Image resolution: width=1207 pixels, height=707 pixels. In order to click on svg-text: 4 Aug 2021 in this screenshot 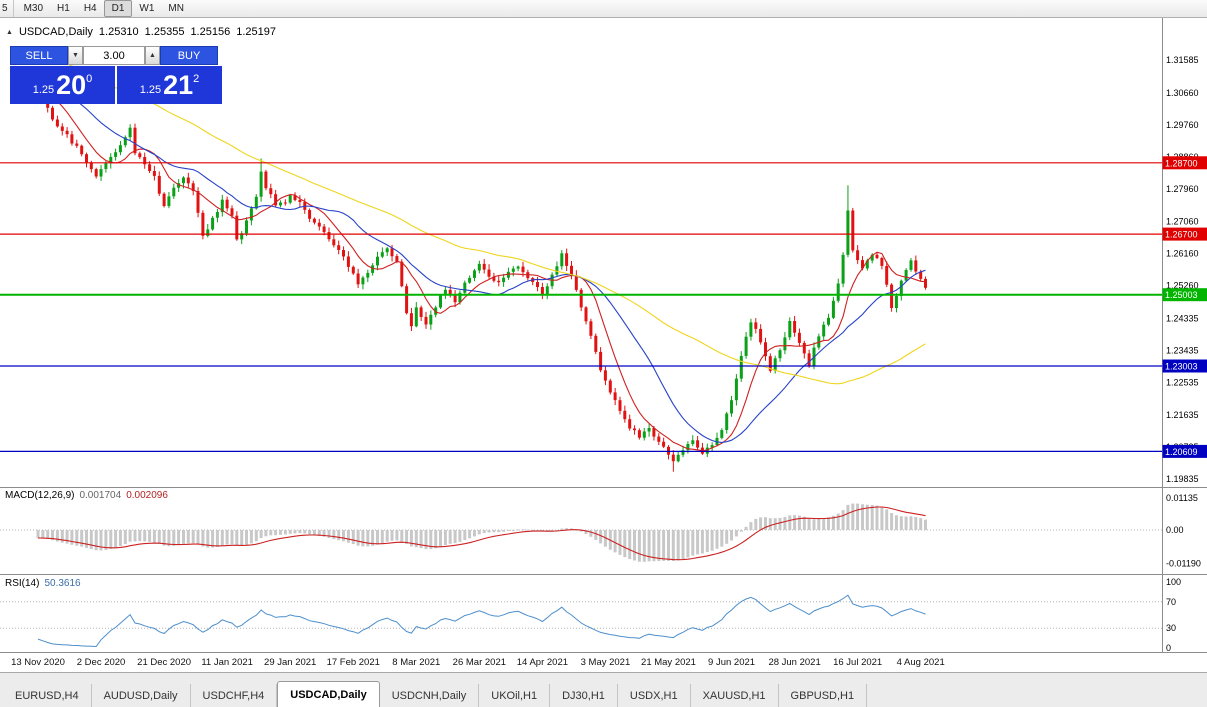, I will do `click(921, 662)`.